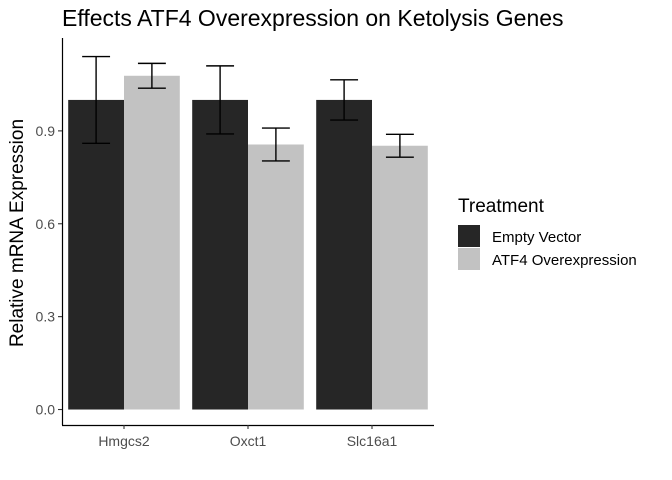 The width and height of the screenshot is (672, 480). Describe the element at coordinates (46, 224) in the screenshot. I see `y-tick-label: 0.6` at that location.